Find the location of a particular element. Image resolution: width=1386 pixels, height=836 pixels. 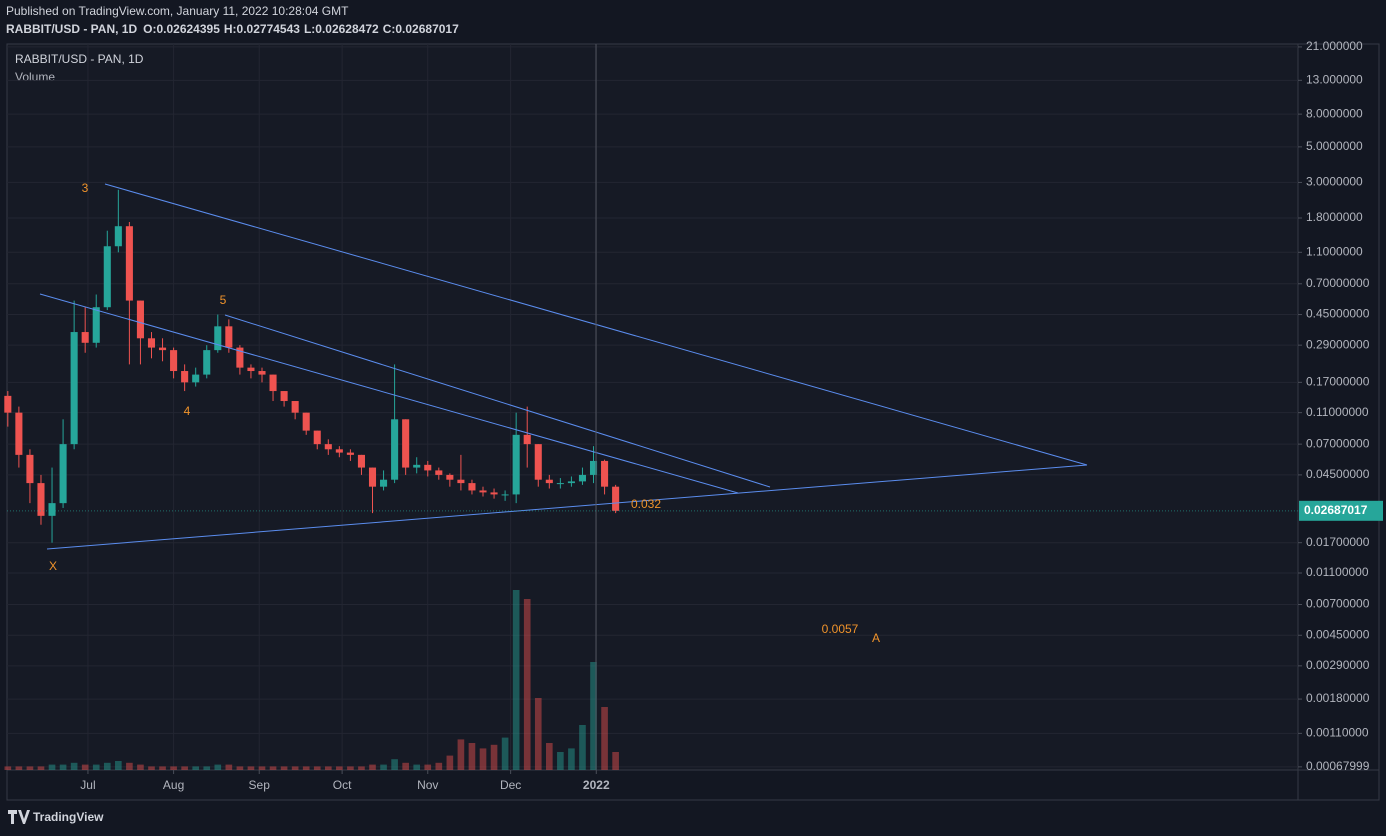

price-label-bg is located at coordinates (1341, 510).